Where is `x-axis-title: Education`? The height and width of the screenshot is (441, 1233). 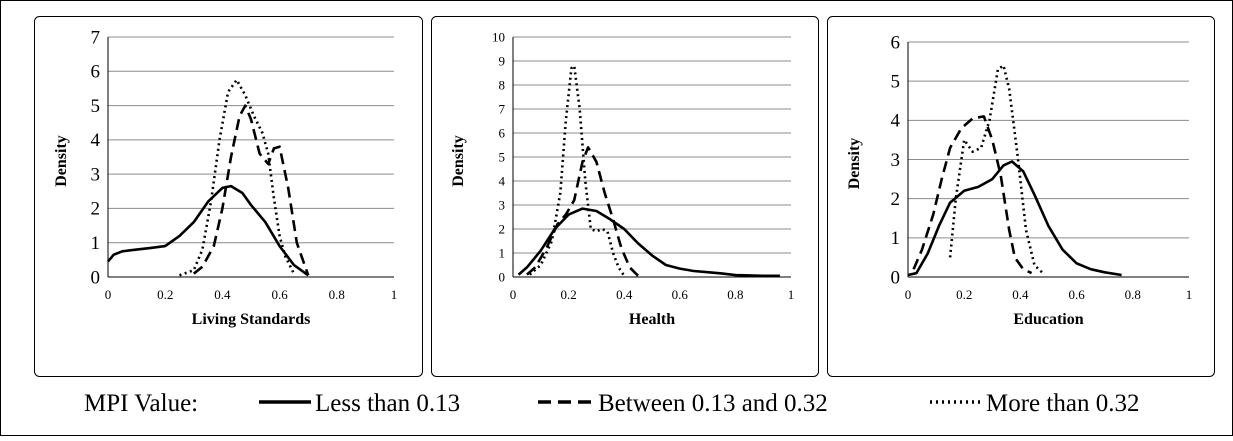 x-axis-title: Education is located at coordinates (1048, 319).